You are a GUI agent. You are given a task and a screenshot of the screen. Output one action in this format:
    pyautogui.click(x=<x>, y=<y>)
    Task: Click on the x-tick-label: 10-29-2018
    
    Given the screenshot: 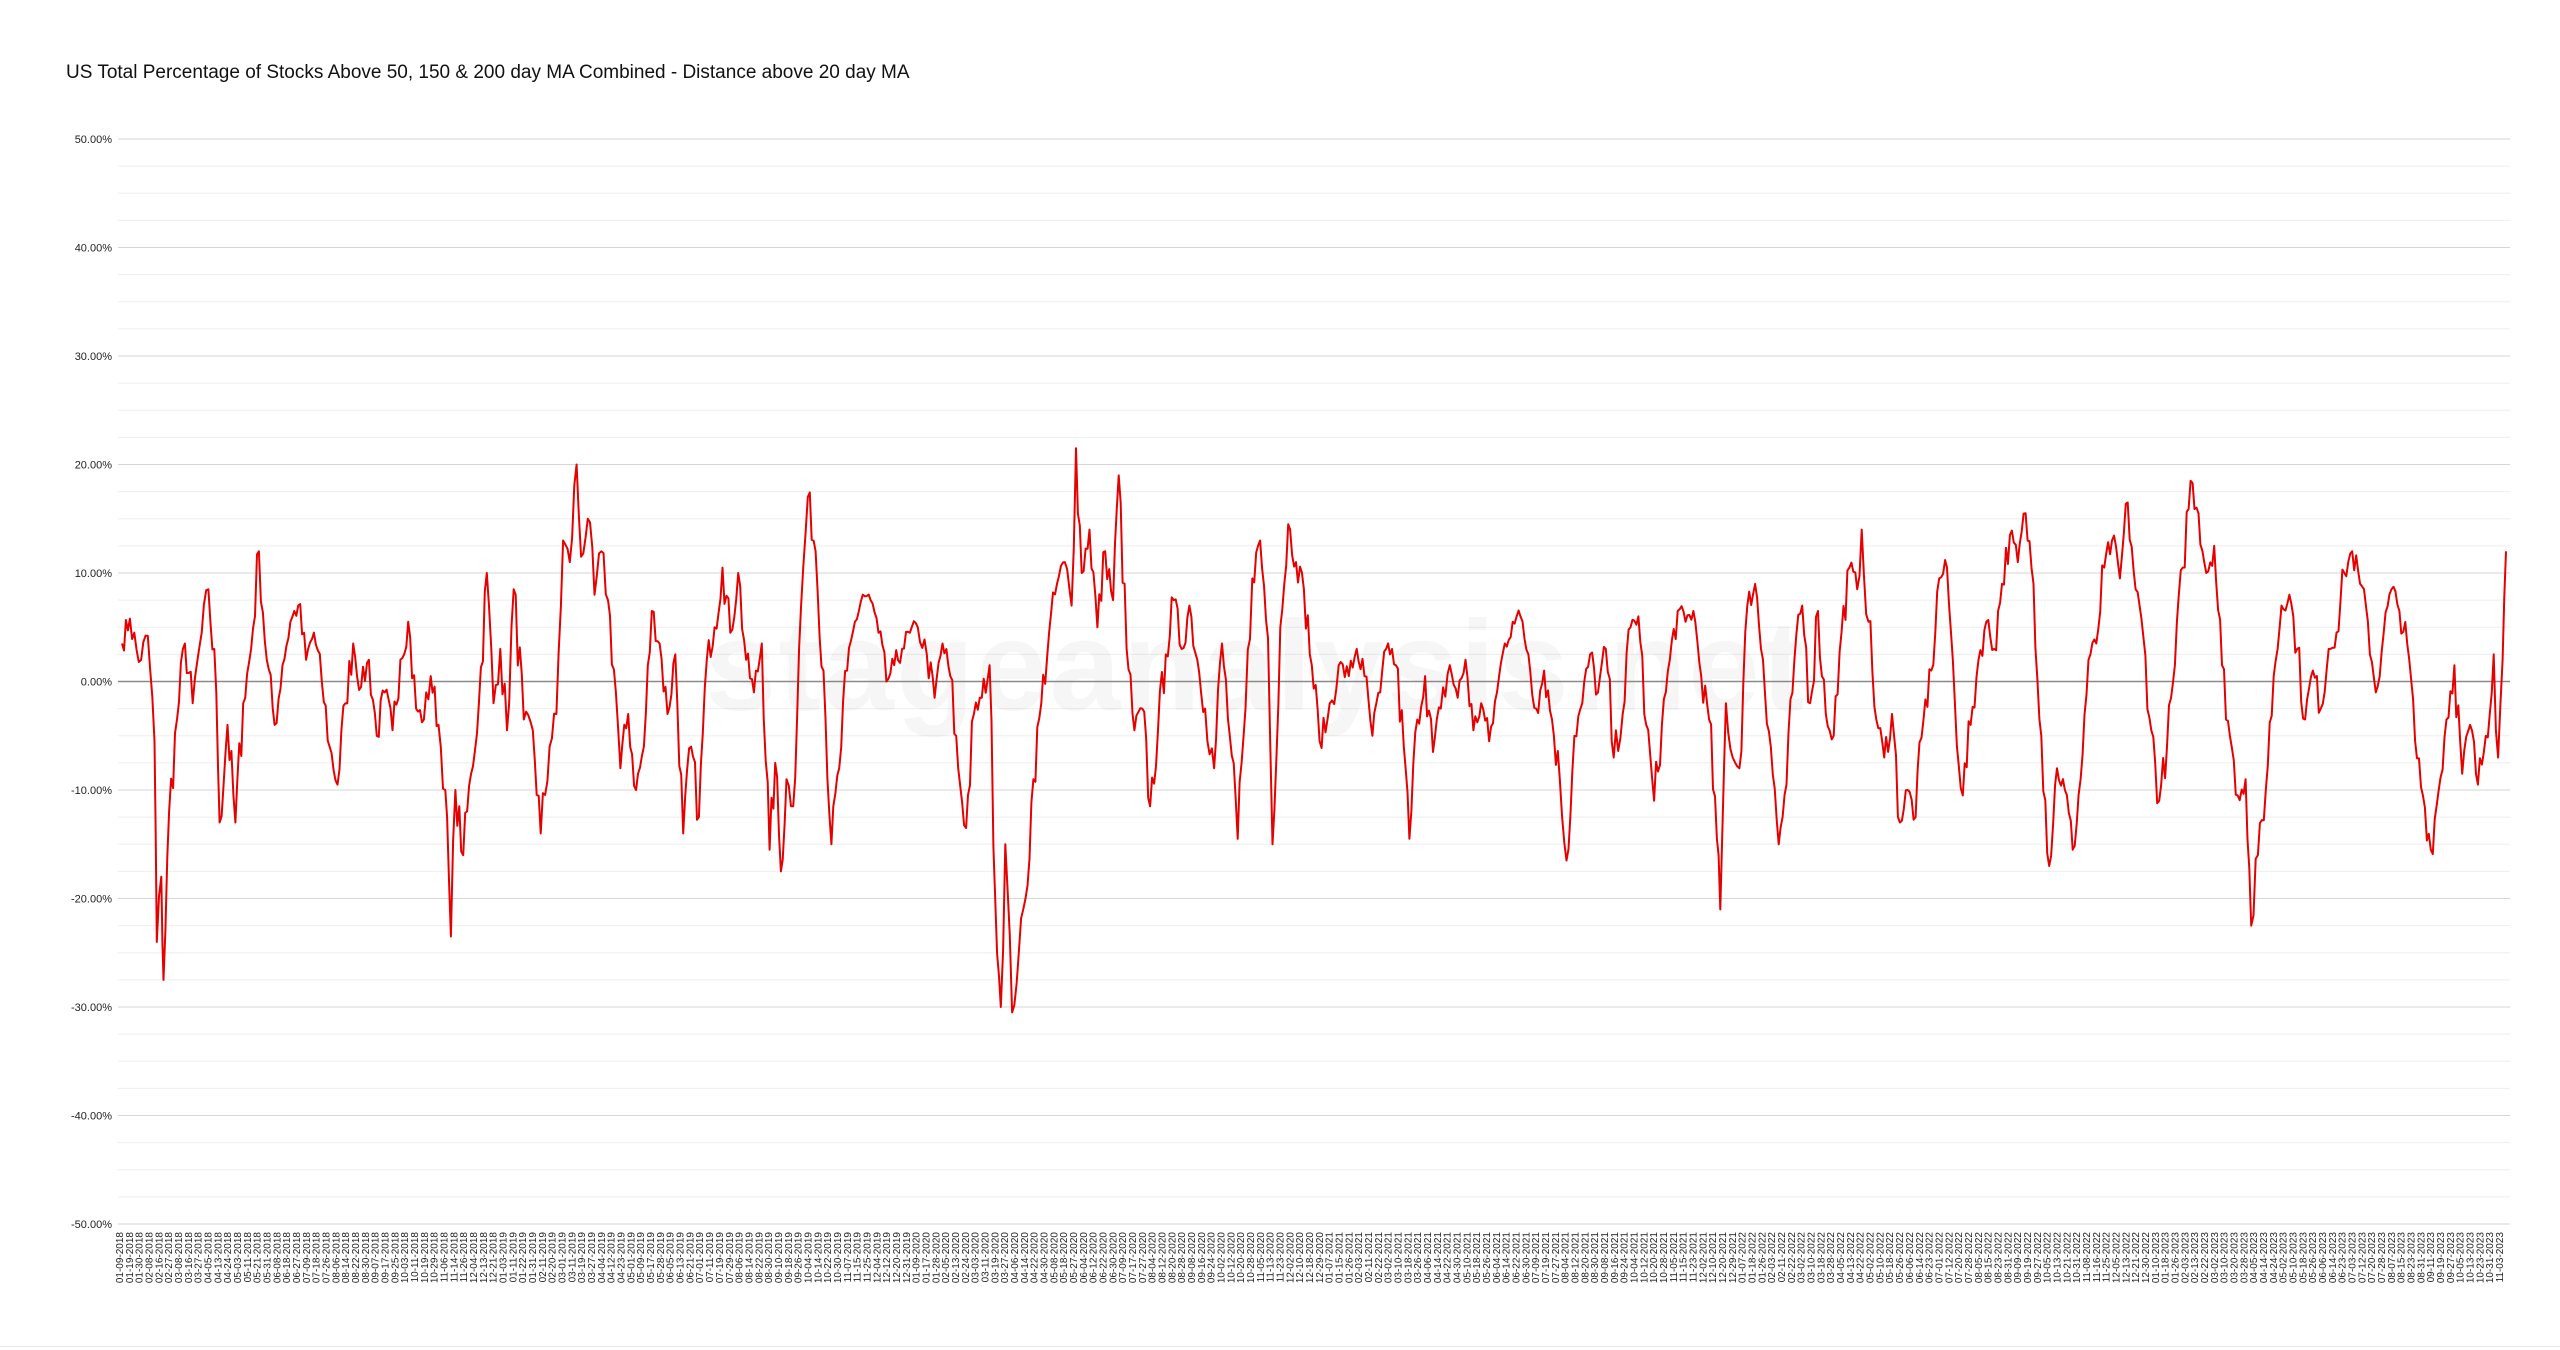 What is the action you would take?
    pyautogui.click(x=435, y=1258)
    